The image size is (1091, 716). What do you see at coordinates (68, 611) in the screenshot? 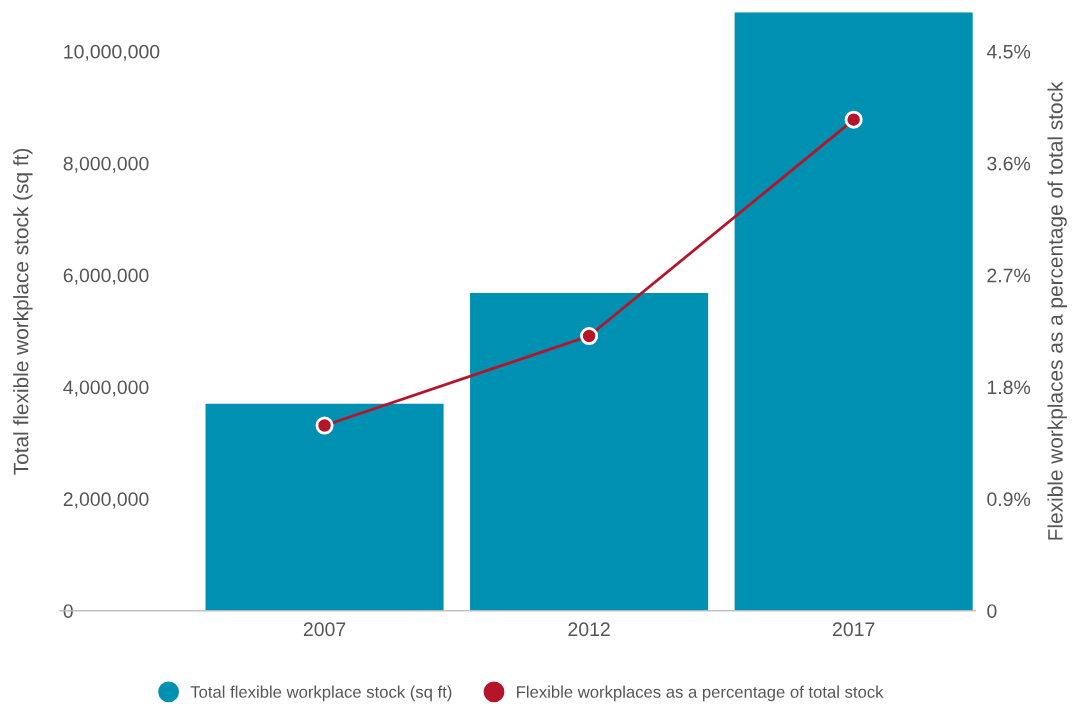
I see `y-tick-label: 0` at bounding box center [68, 611].